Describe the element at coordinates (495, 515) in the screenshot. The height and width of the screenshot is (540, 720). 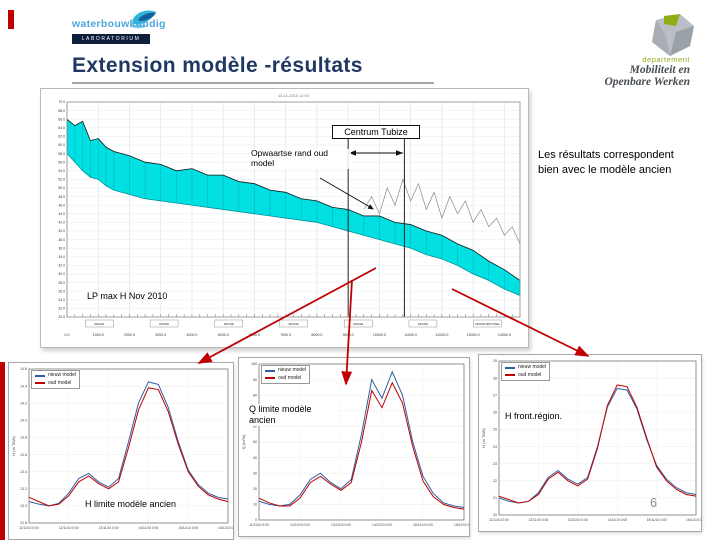
I see `svg-text: 20` at that location.